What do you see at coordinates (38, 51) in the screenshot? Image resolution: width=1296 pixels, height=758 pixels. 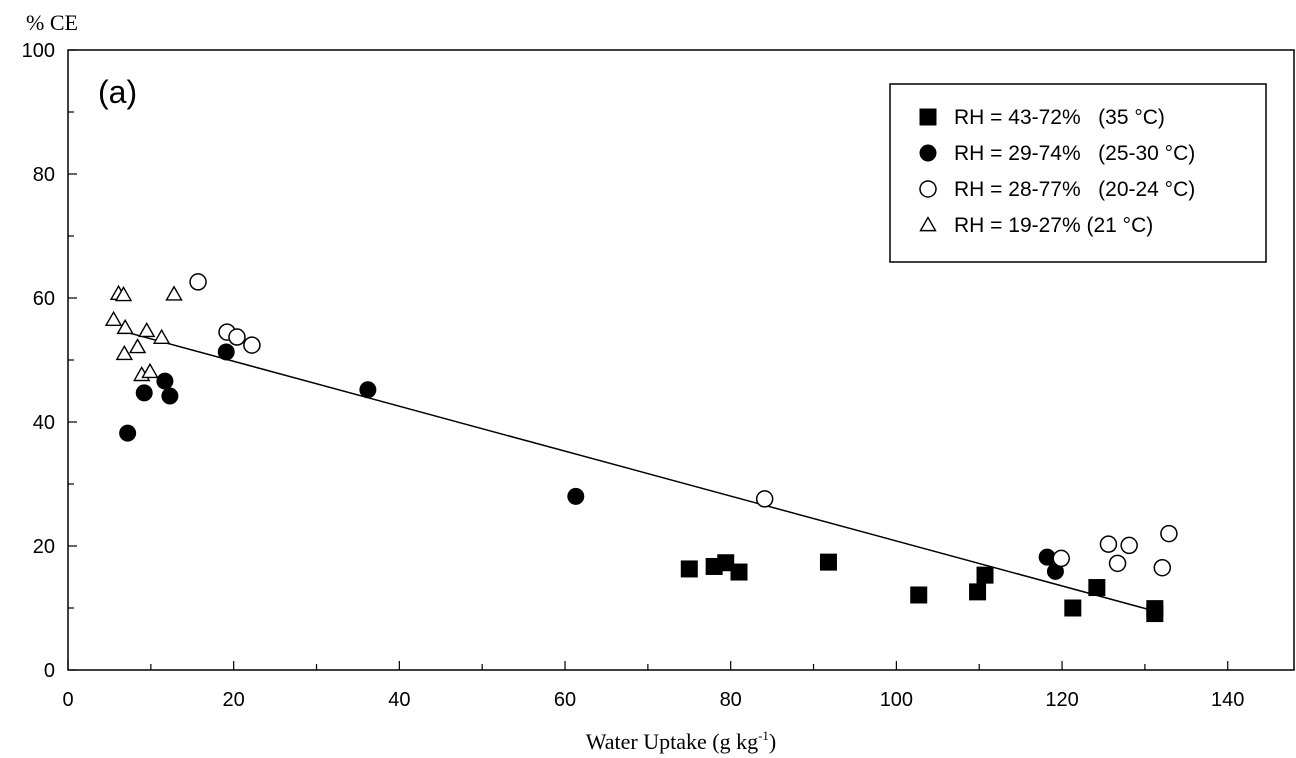 I see `y-tick-label: 100` at bounding box center [38, 51].